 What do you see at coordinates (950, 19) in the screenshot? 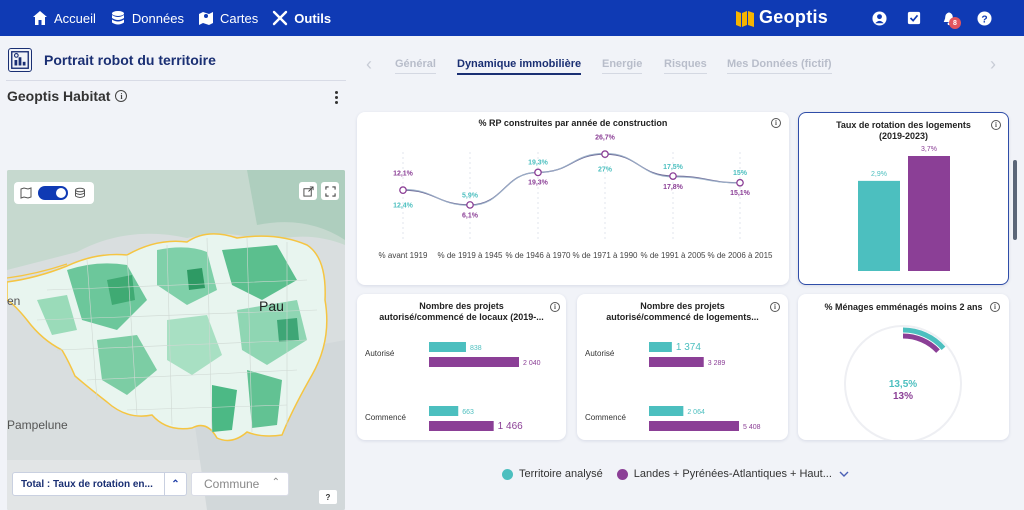
I see `notifications-button: 8` at bounding box center [950, 19].